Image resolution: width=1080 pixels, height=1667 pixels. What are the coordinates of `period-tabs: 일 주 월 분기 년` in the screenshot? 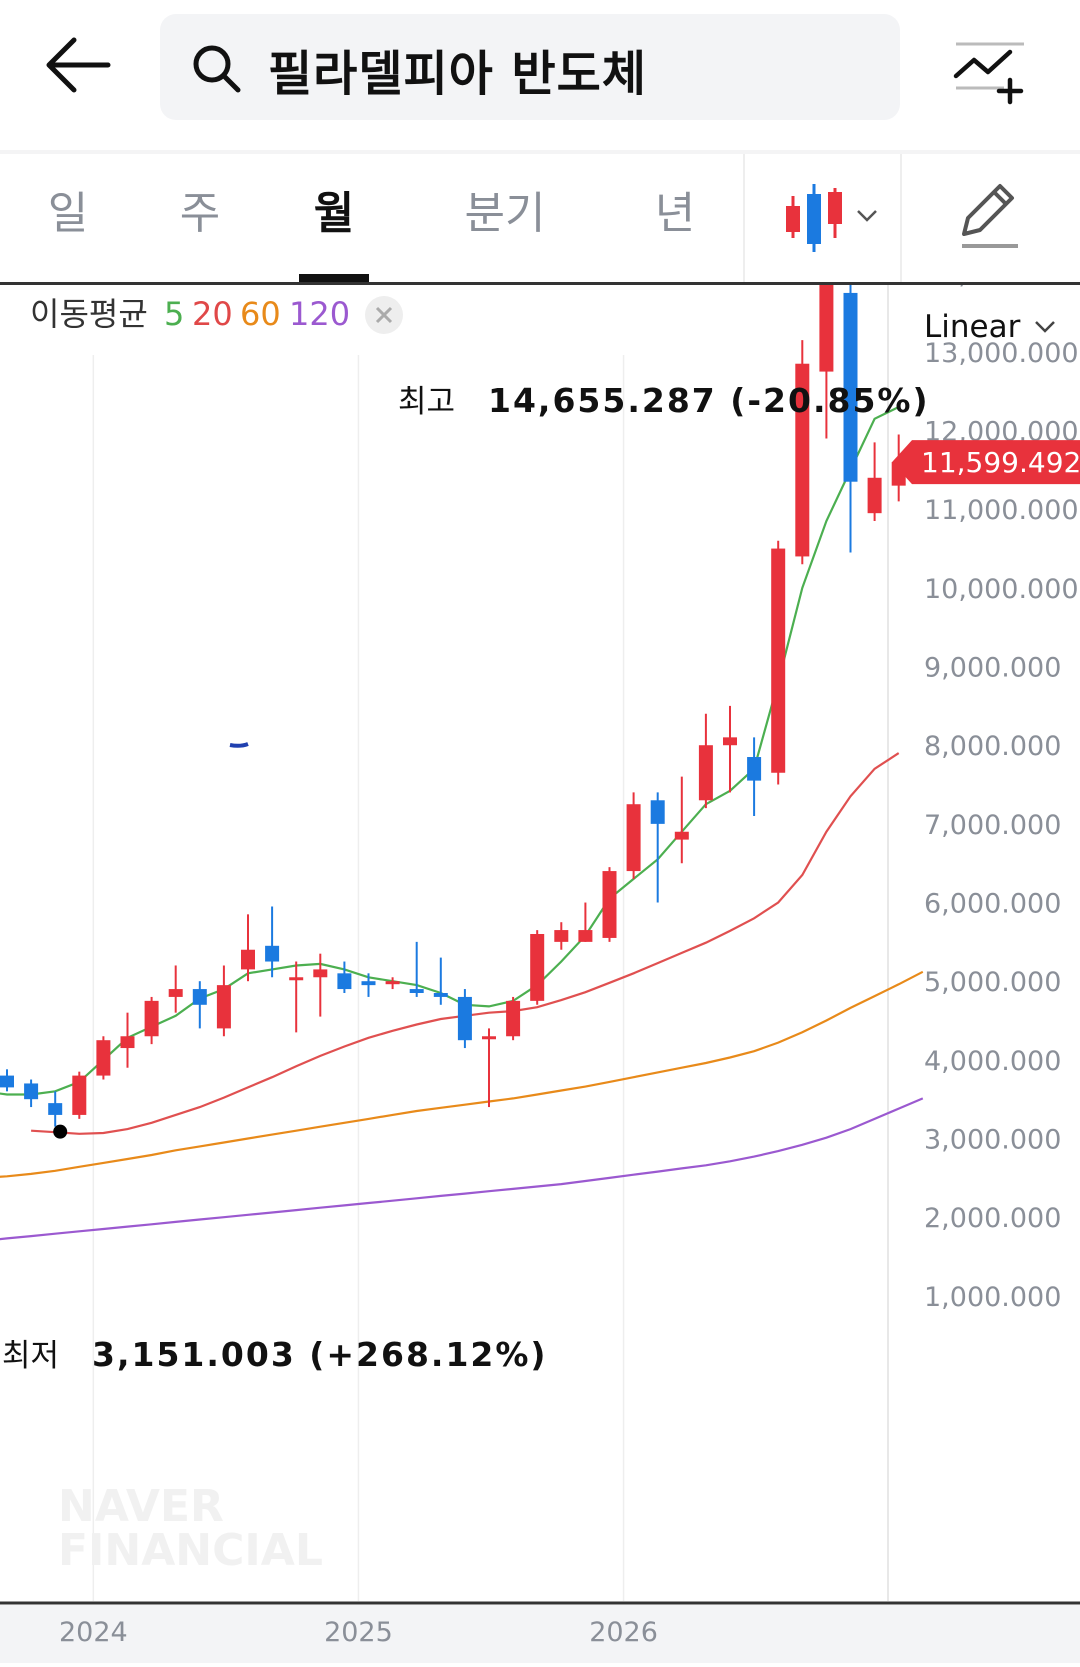 It's located at (540, 219).